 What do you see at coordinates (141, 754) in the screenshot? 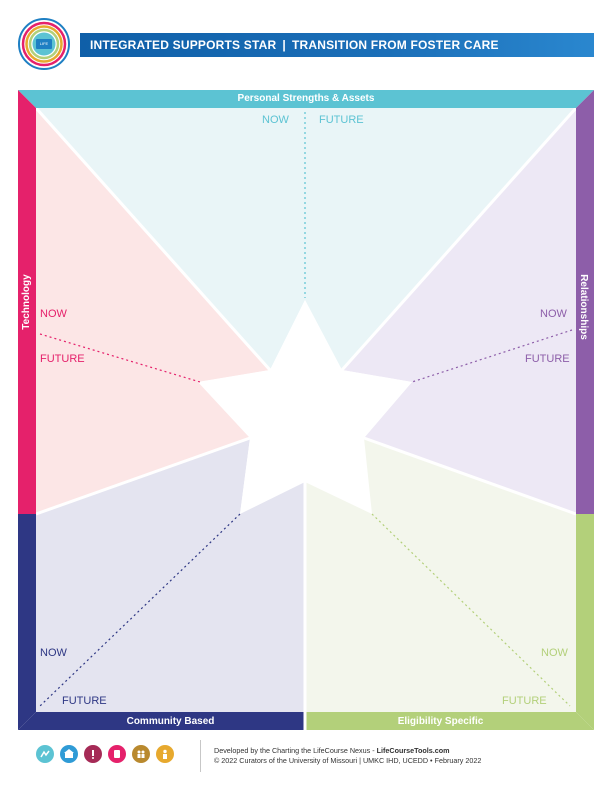
I see `social-icon` at bounding box center [141, 754].